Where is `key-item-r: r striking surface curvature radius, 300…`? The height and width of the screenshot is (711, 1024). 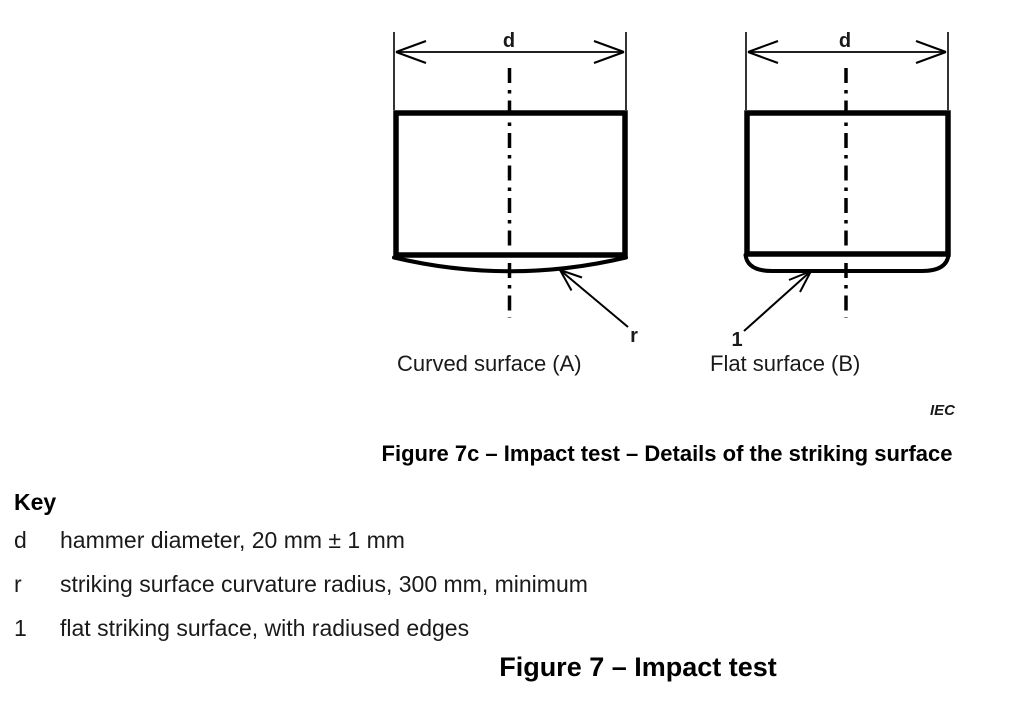 key-item-r: r striking surface curvature radius, 300… is located at coordinates (464, 586).